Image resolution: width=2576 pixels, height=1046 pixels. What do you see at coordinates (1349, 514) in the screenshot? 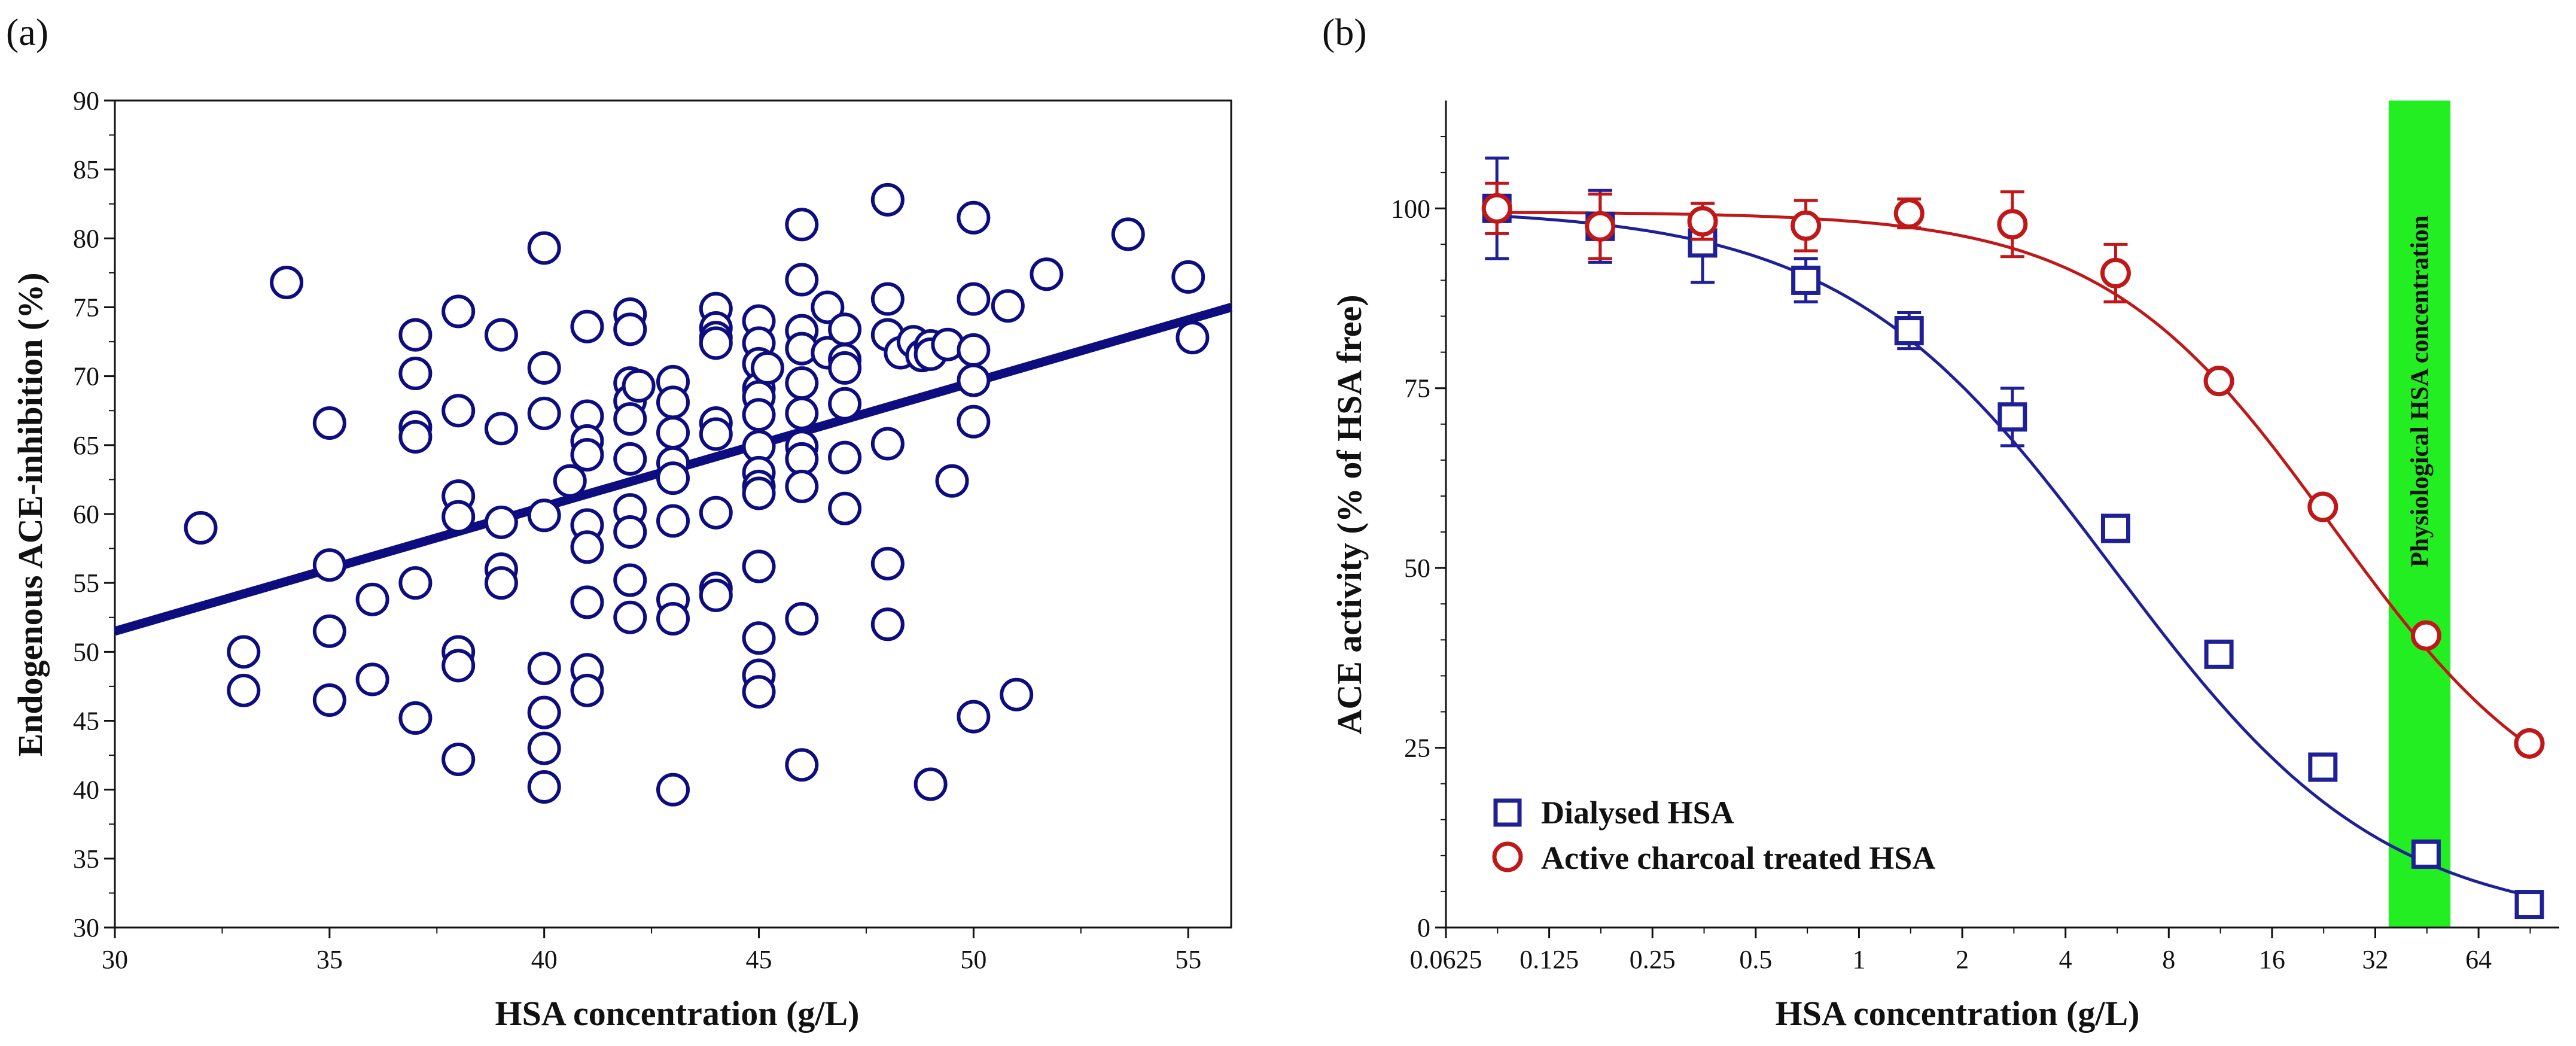
I see `panel-b-y-axis-label: ACE activity (% of HSA free)` at bounding box center [1349, 514].